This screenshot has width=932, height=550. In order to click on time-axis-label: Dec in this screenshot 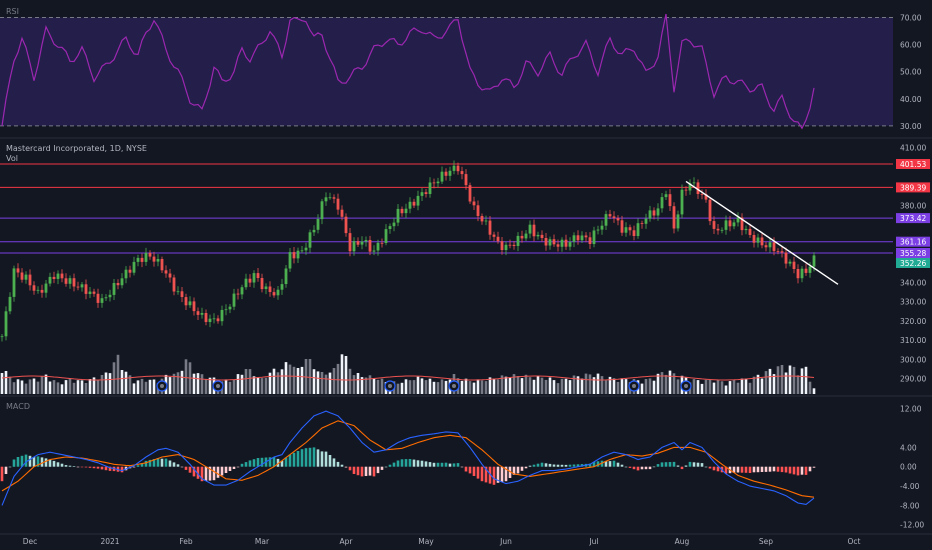, I will do `click(30, 541)`.